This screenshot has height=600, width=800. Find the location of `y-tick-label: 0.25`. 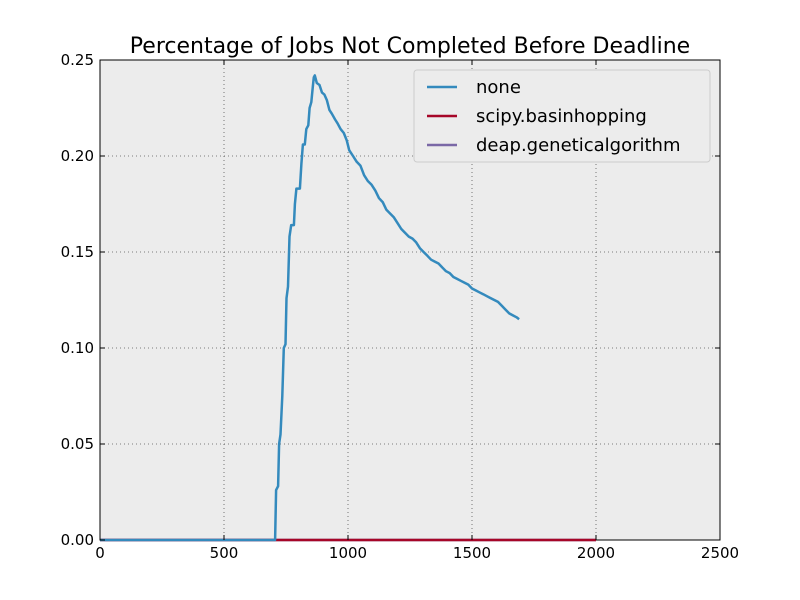

y-tick-label: 0.25 is located at coordinates (77, 60).